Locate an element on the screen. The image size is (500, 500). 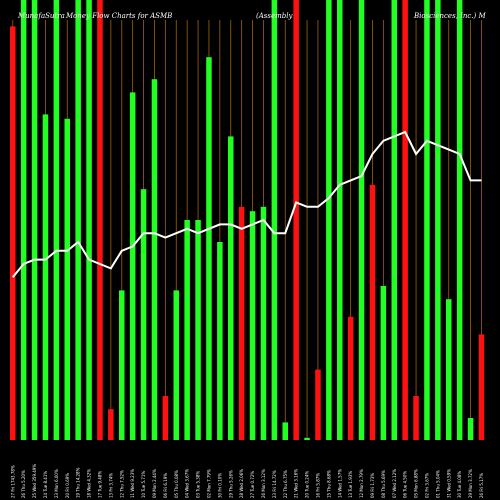
date-label: 29 Mon 3.72% is located at coordinates (470, 483).